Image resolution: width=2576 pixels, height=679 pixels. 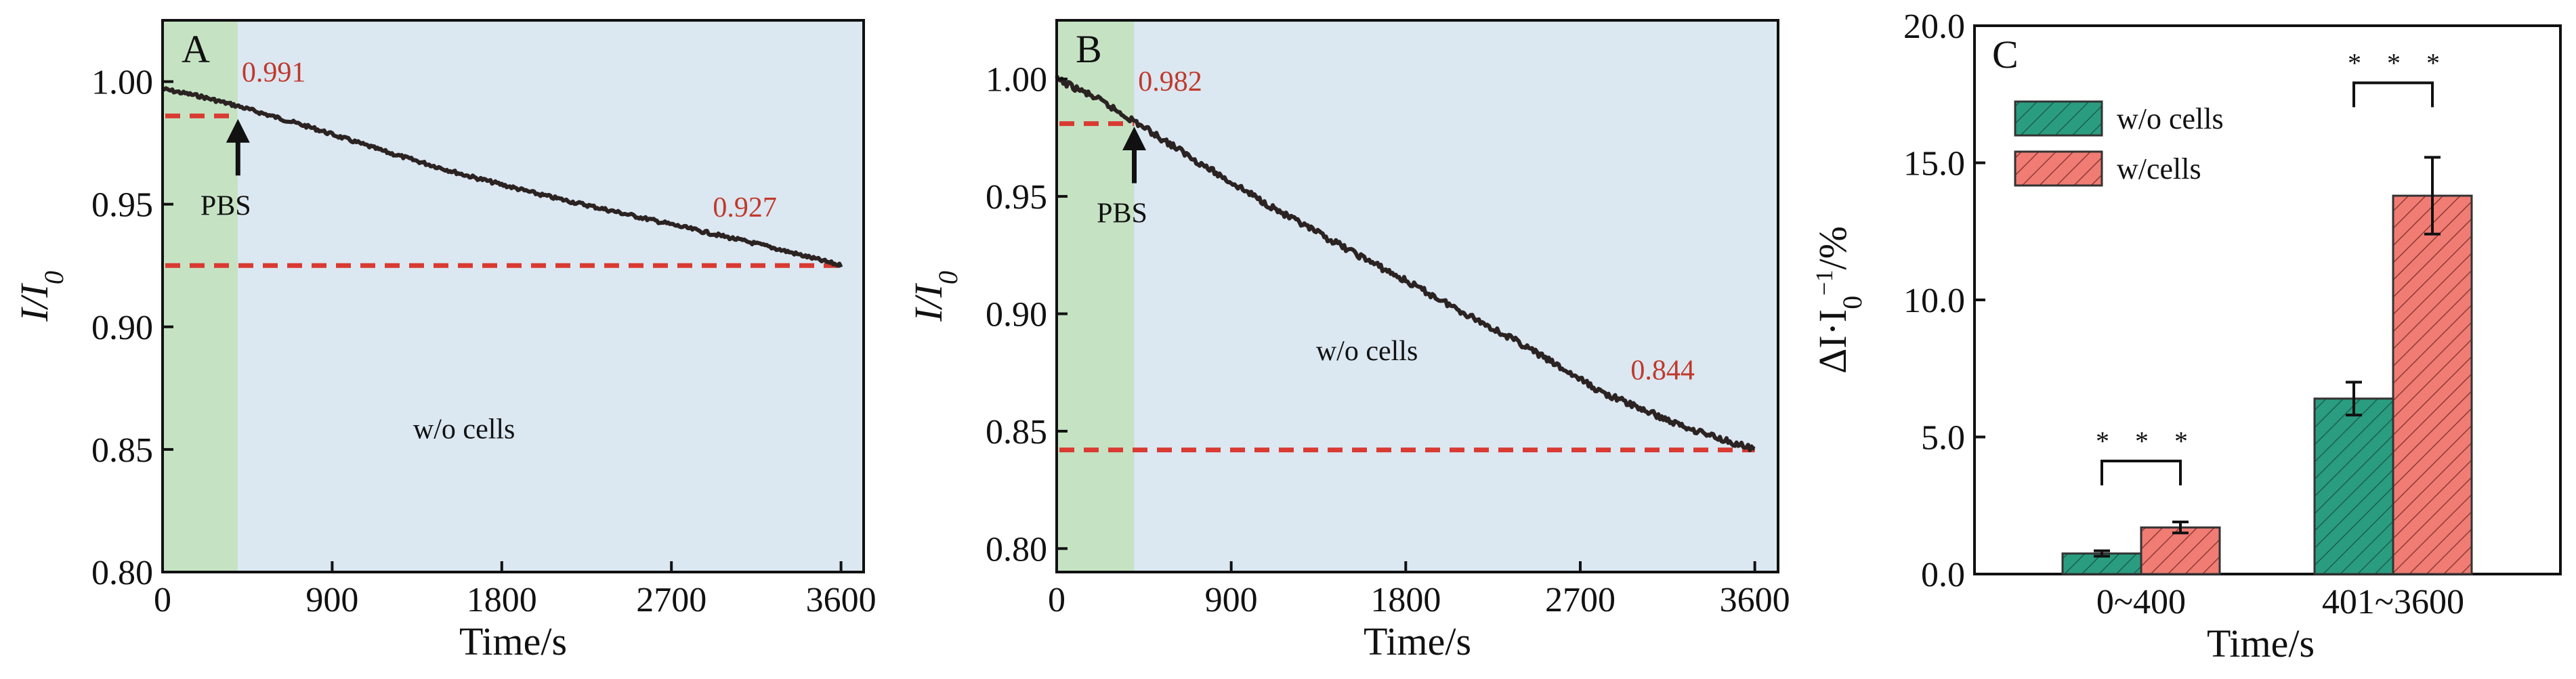 I want to click on legend-swatch-wo-cells, so click(x=2058, y=119).